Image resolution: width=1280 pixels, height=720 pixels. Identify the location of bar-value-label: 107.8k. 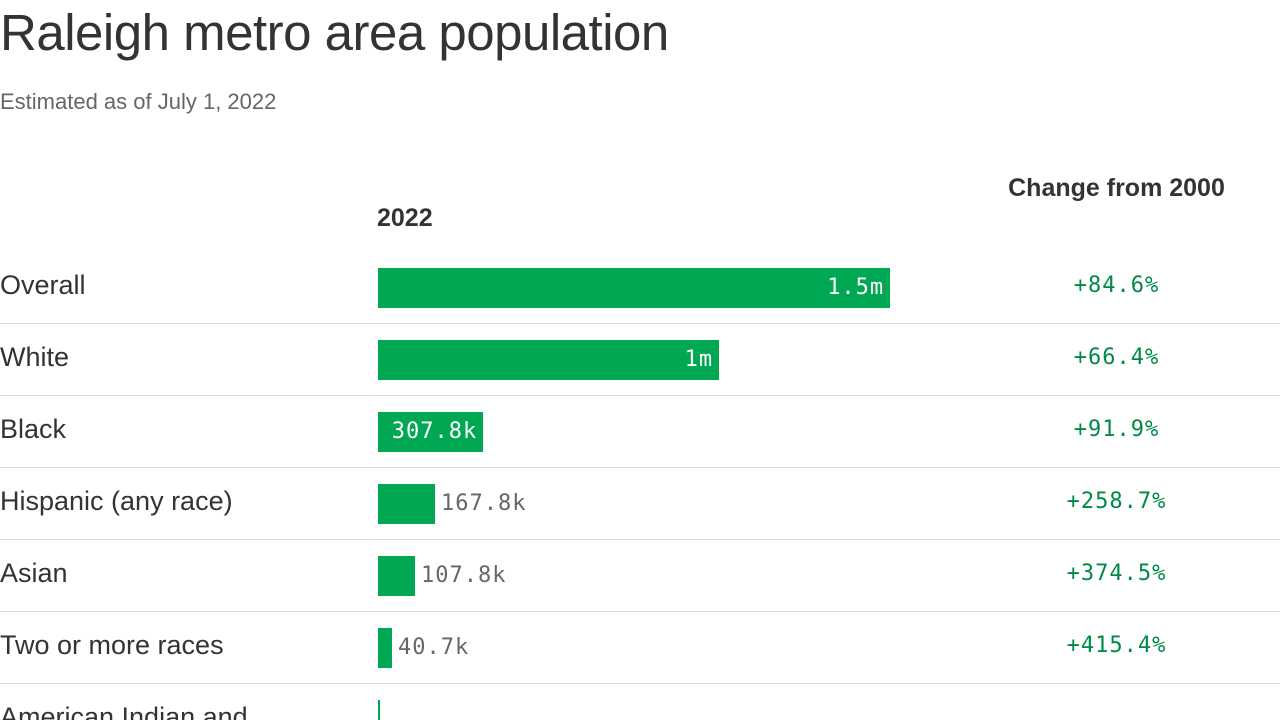
(464, 575).